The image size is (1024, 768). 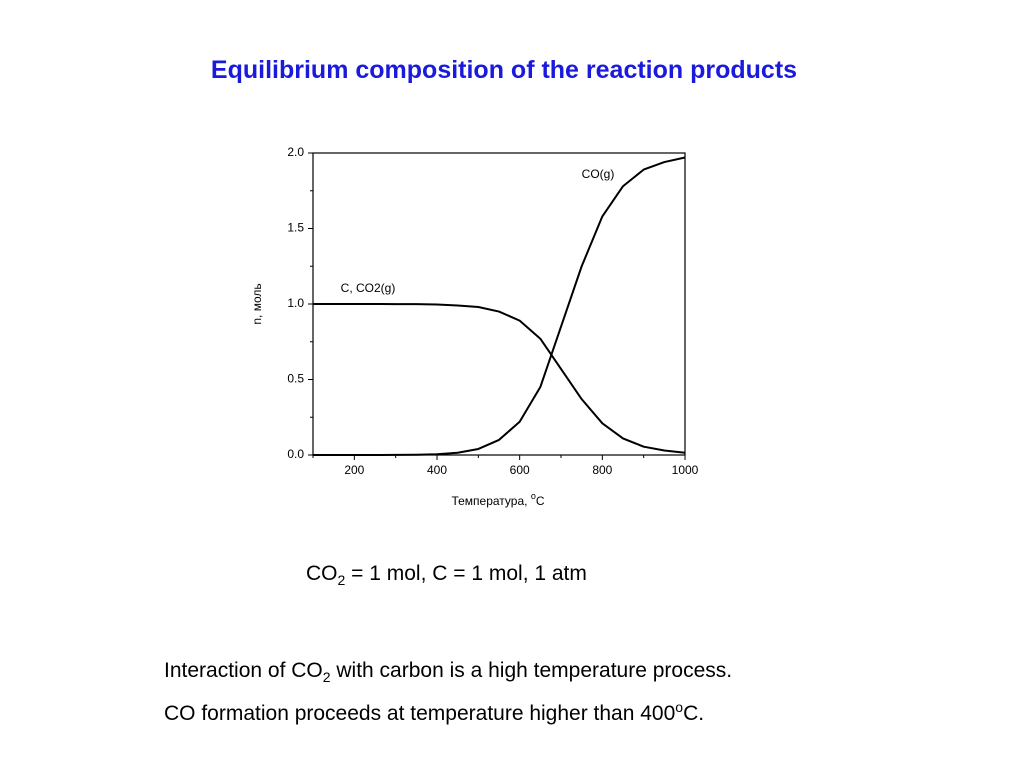 I want to click on text: CO, so click(x=322, y=573).